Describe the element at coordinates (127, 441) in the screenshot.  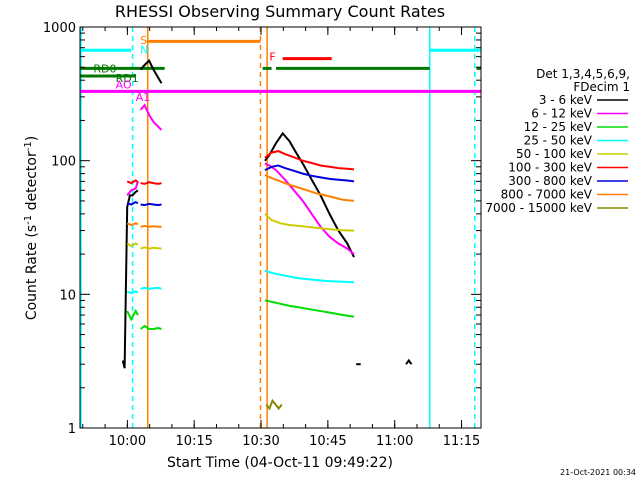
I see `x-tick-label-10-00: 10:00` at that location.